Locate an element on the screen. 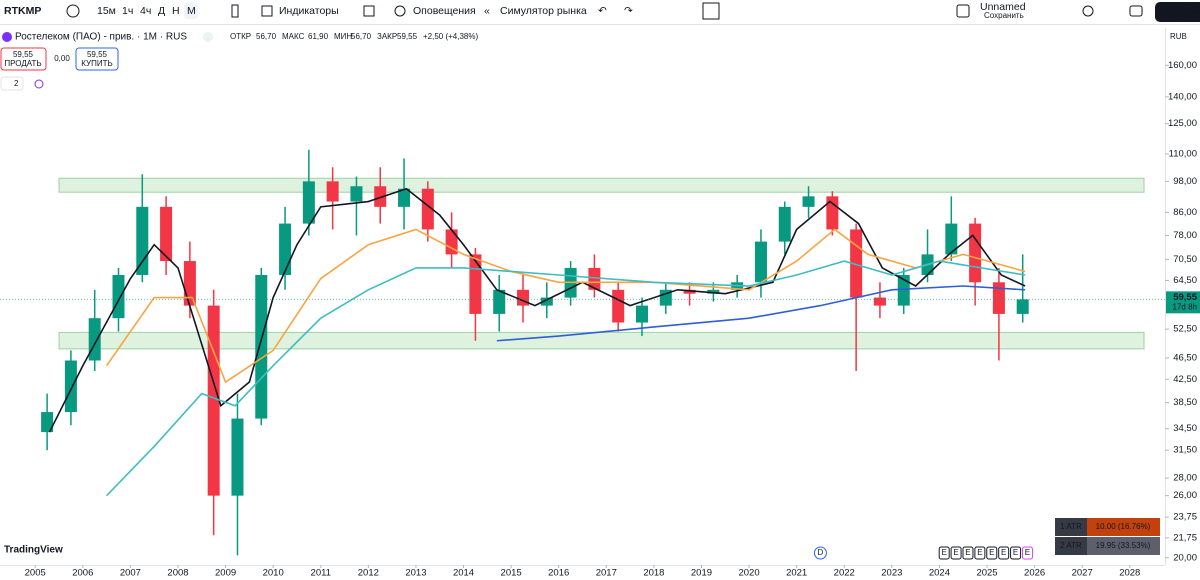 The height and width of the screenshot is (580, 1200). sell-button is located at coordinates (23, 59).